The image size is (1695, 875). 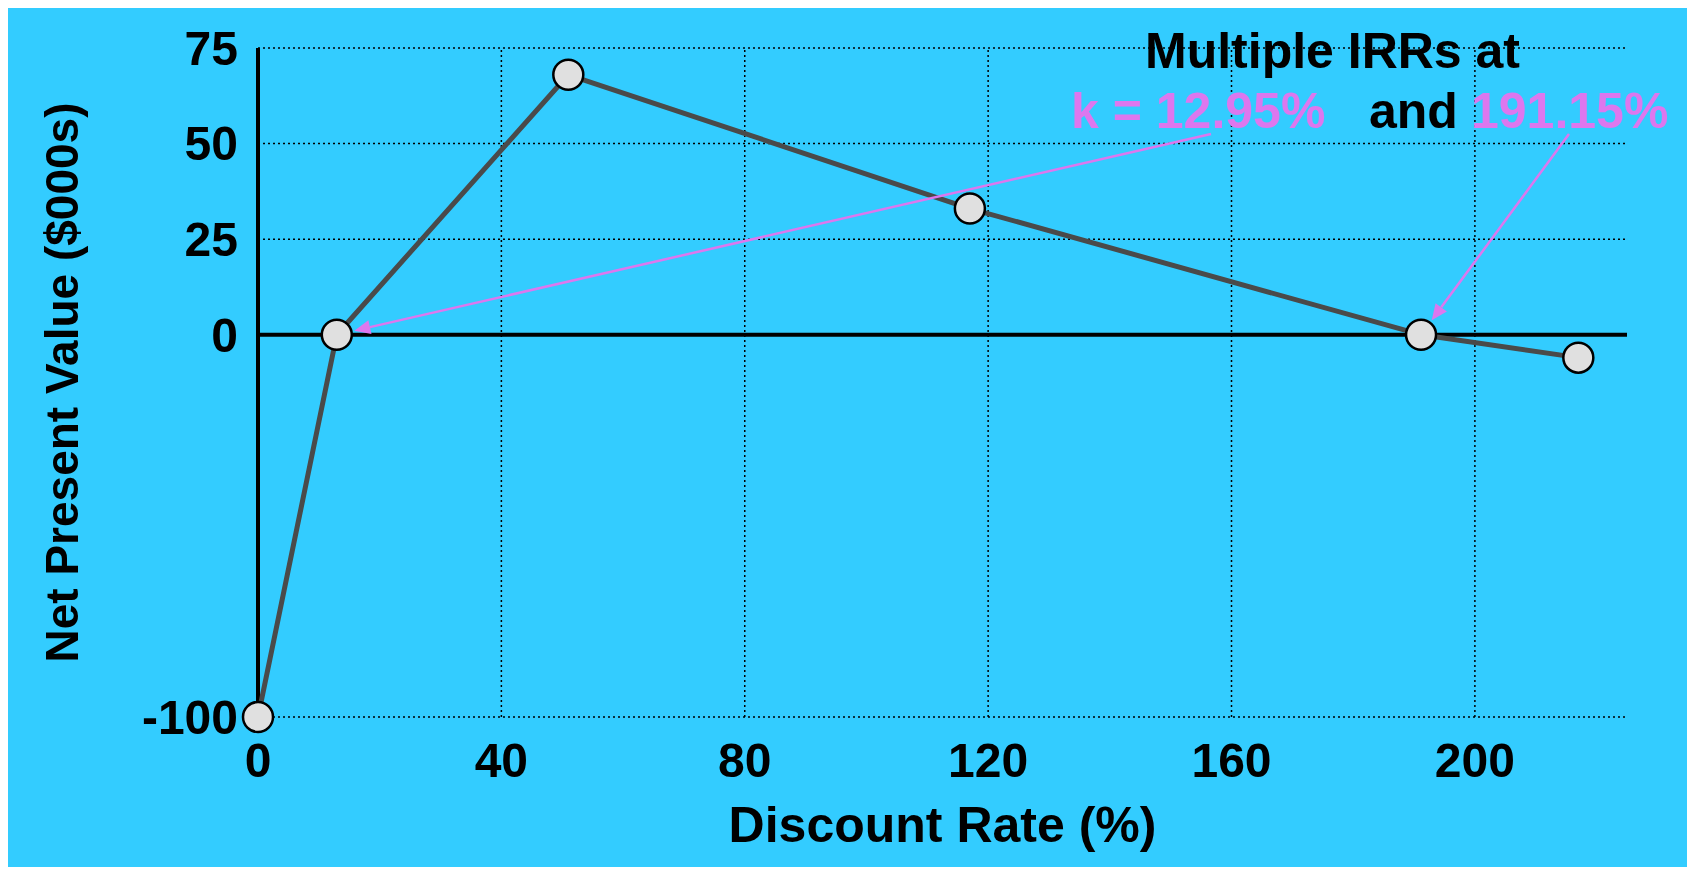 What do you see at coordinates (1413, 111) in the screenshot?
I see `annotation: and` at bounding box center [1413, 111].